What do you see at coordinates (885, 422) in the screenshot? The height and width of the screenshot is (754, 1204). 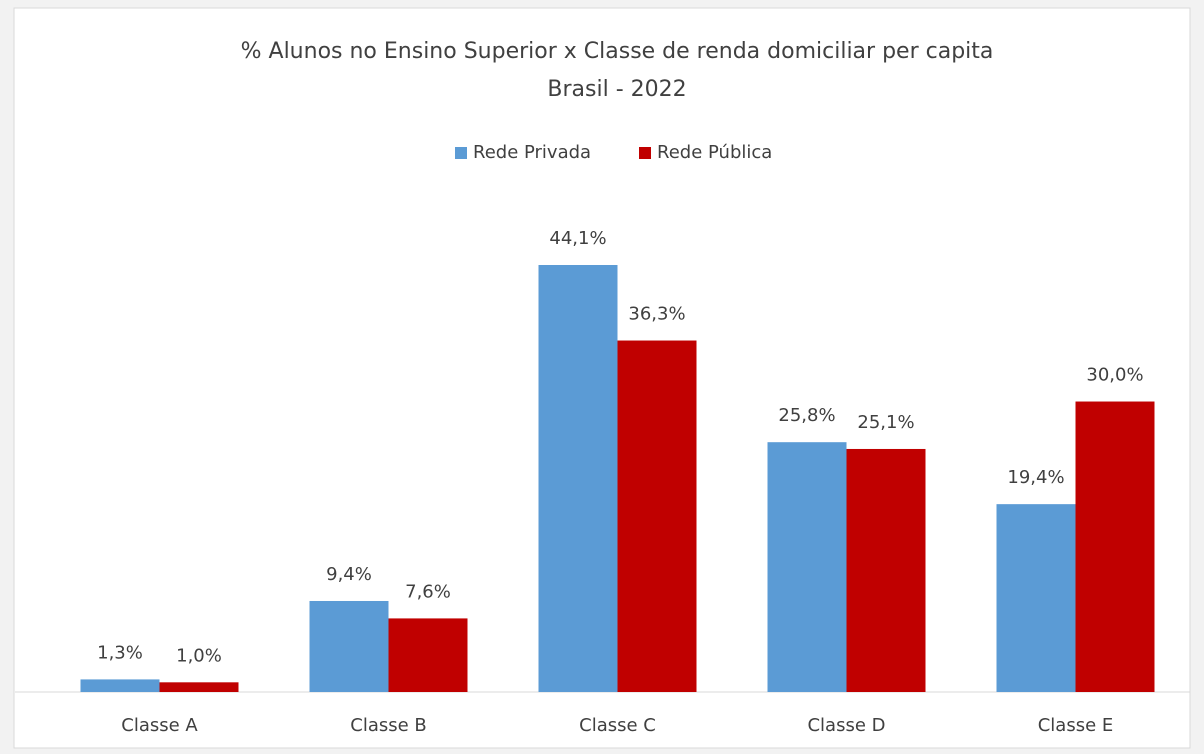 I see `data-label: 25,1%` at bounding box center [885, 422].